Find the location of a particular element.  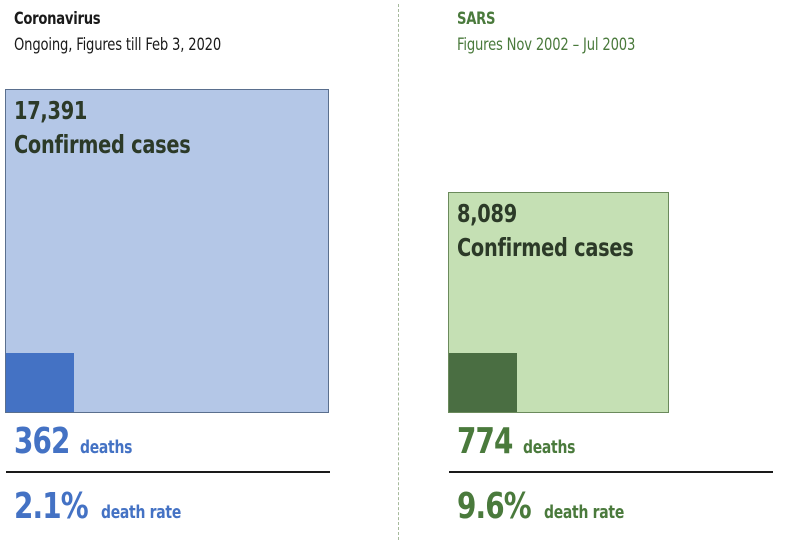

coronavirus-deaths-square is located at coordinates (40, 382).